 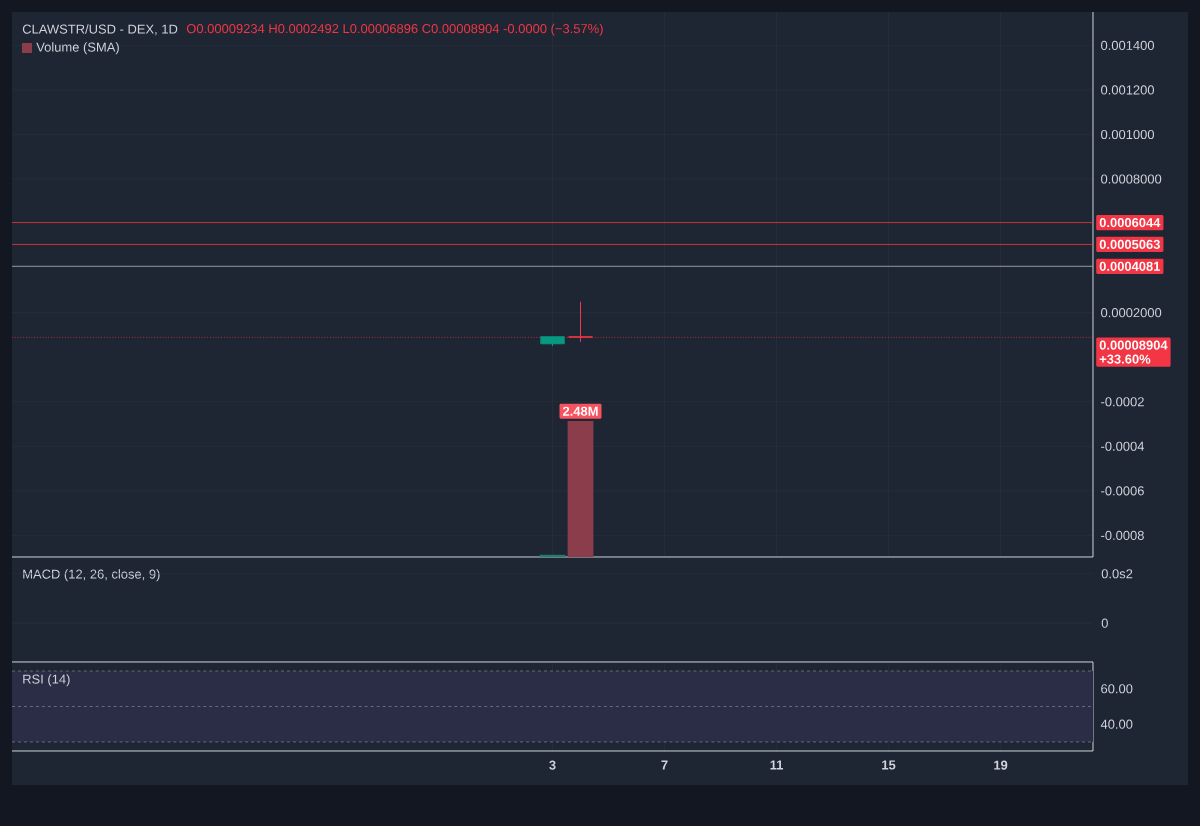 What do you see at coordinates (552, 765) in the screenshot?
I see `x-tick-label: 3` at bounding box center [552, 765].